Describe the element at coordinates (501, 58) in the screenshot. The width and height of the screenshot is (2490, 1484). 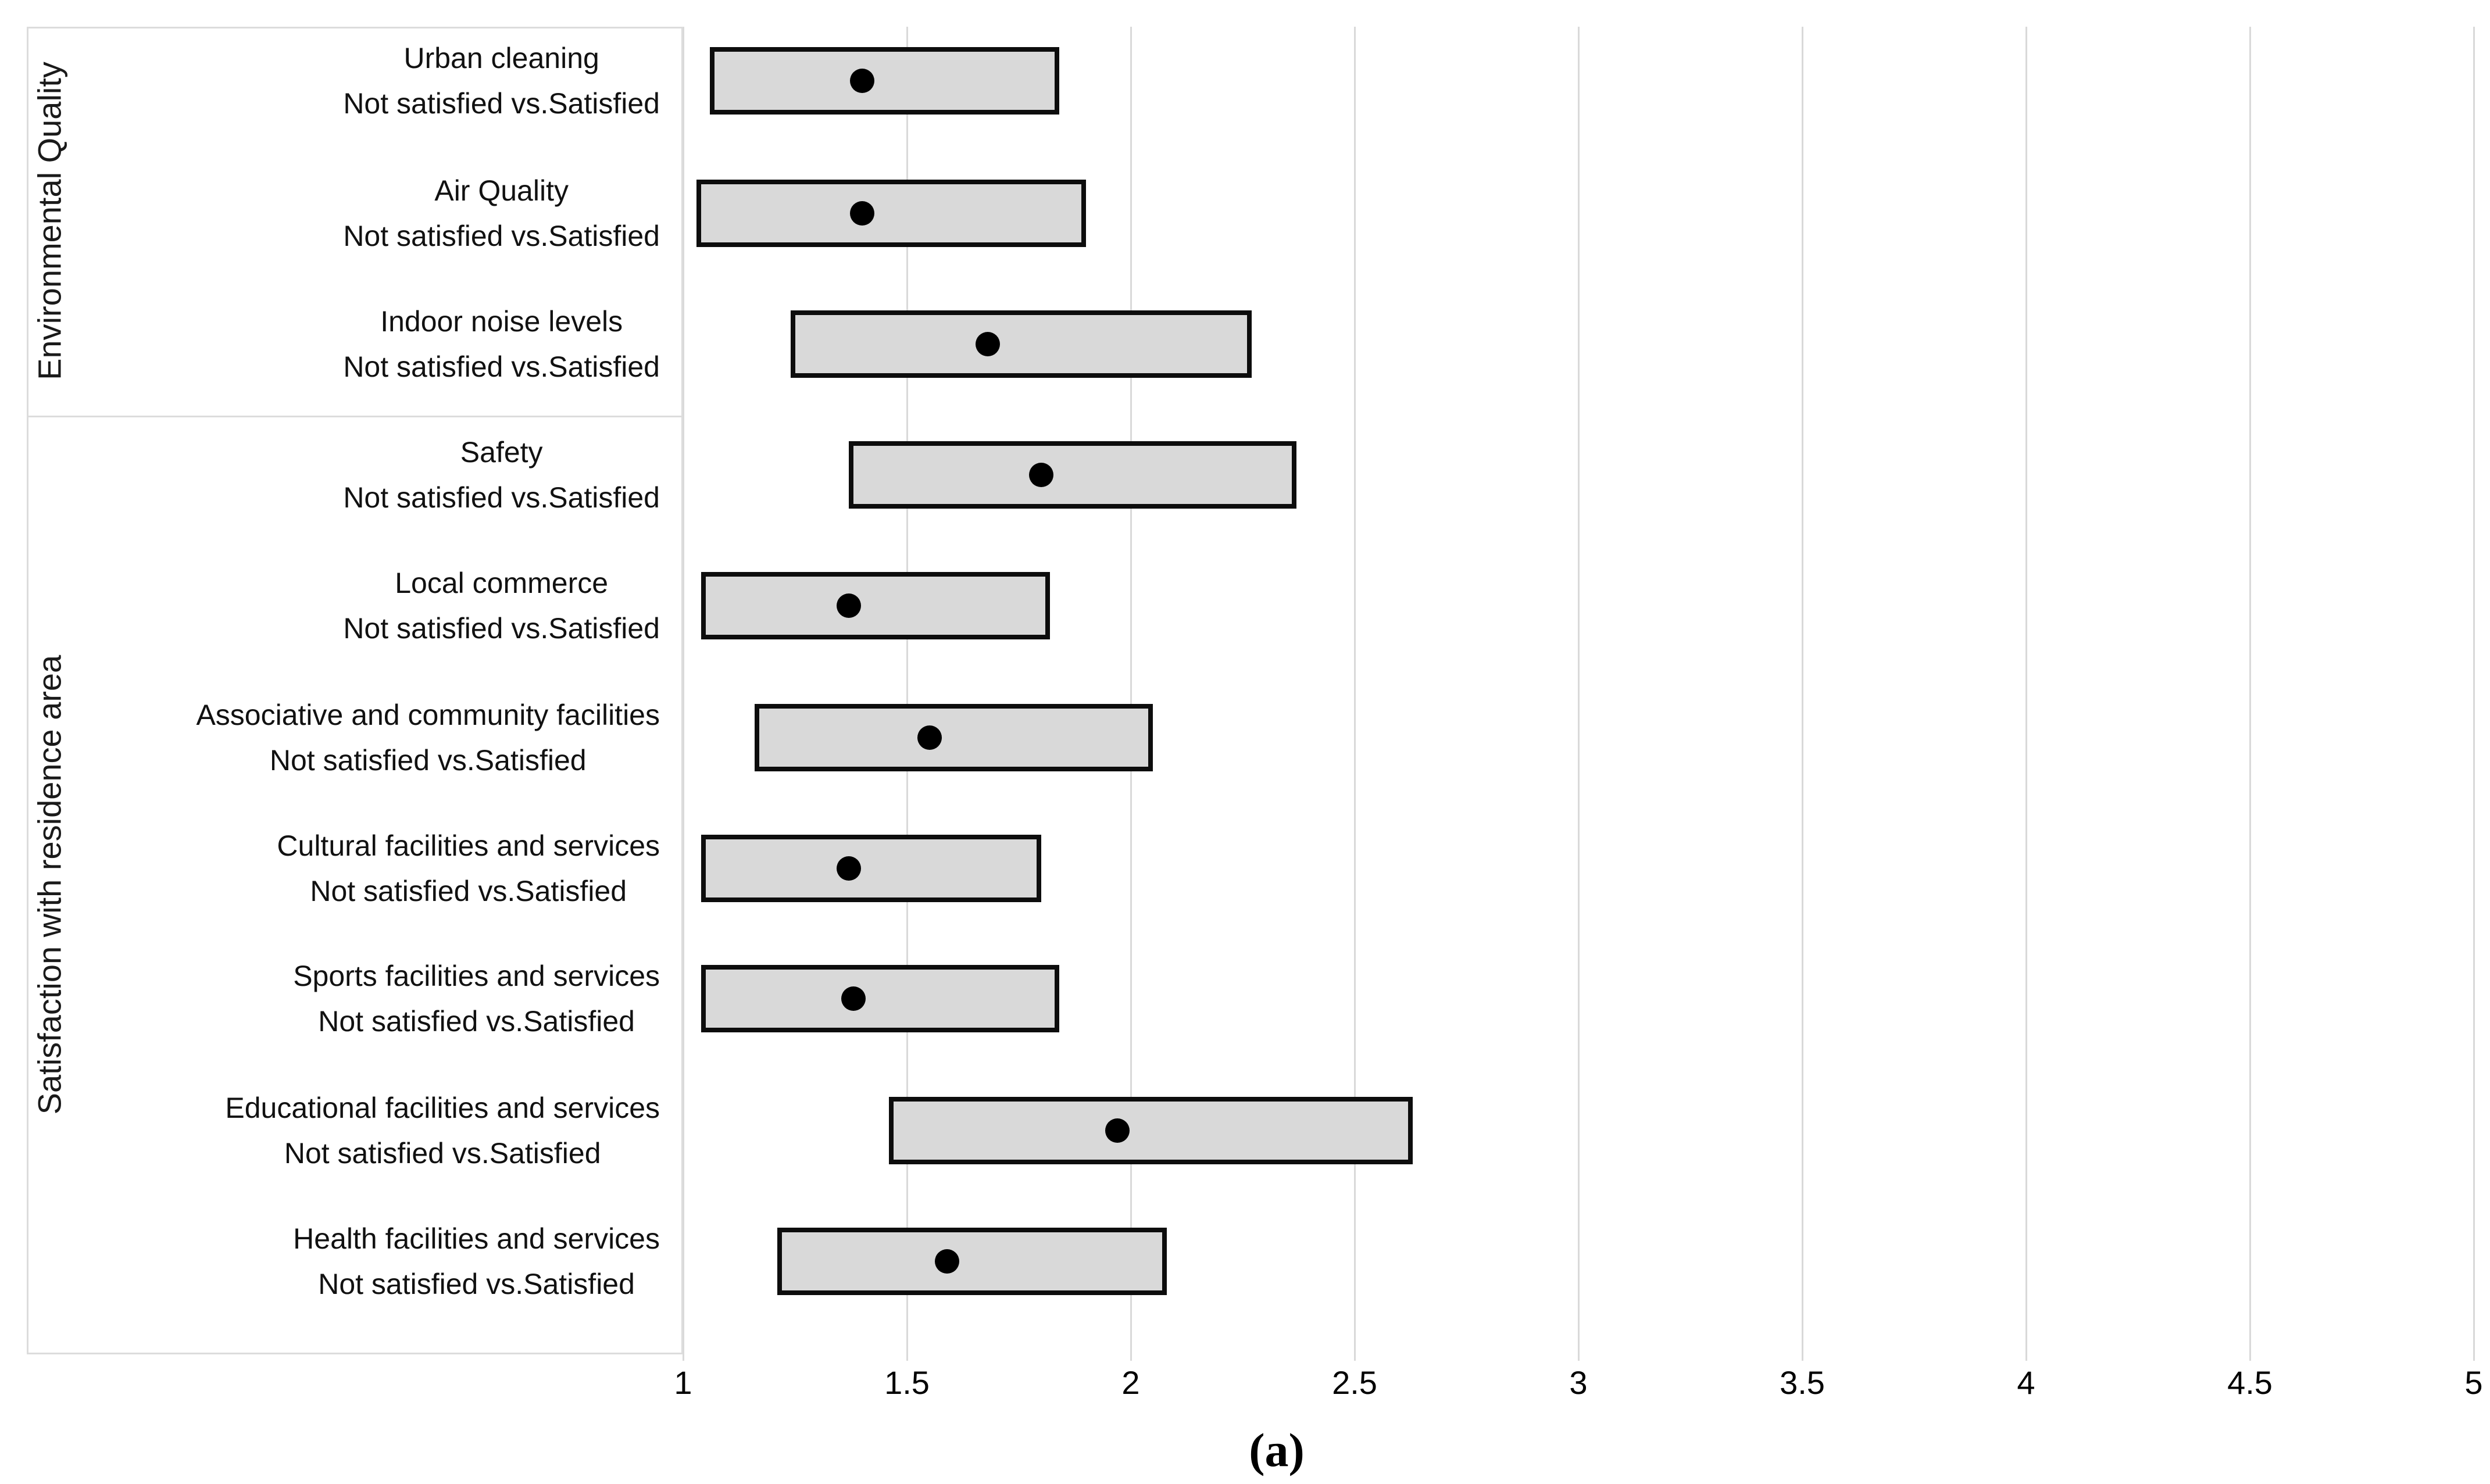
I see `category-label-line: Urban cleaning` at that location.